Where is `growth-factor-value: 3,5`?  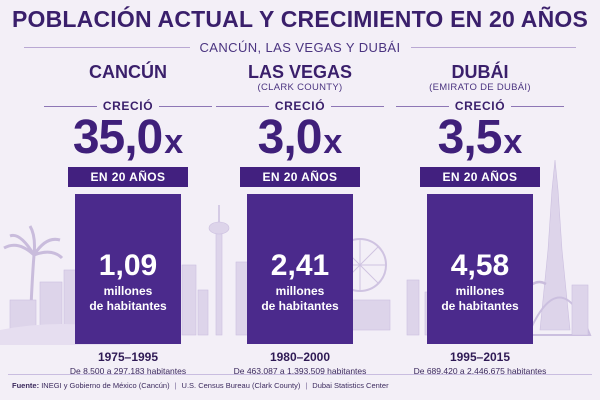 growth-factor-value: 3,5 is located at coordinates (470, 137).